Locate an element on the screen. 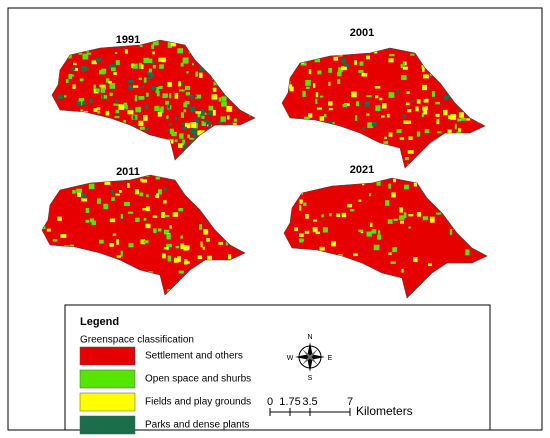  legend-subtitle: Greenspace classification is located at coordinates (137, 340).